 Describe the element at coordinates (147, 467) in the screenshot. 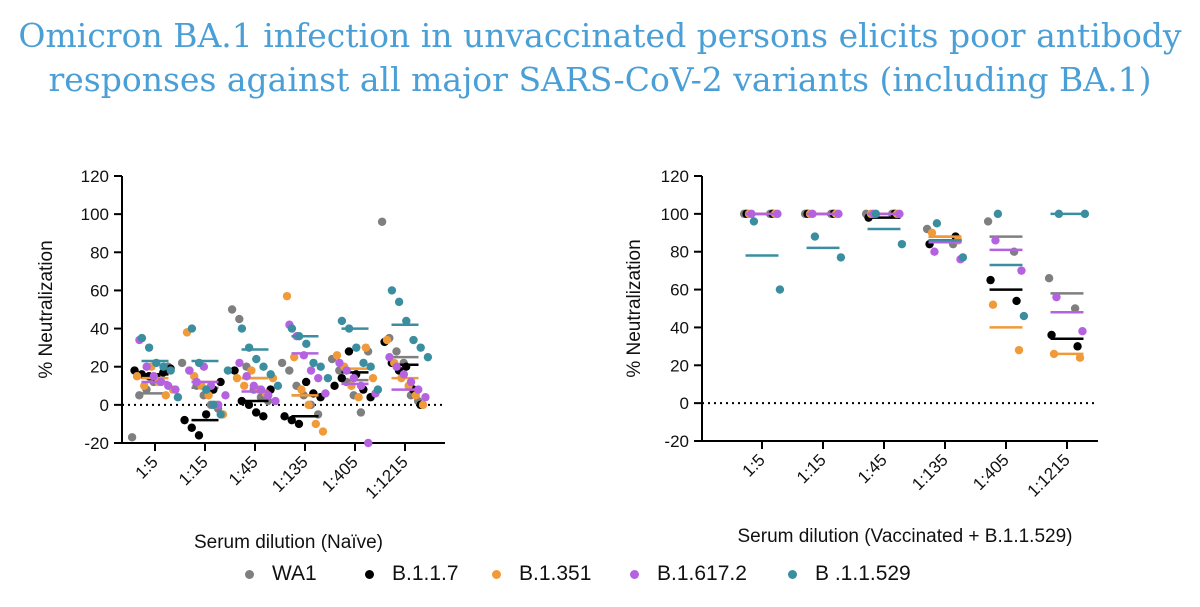

I see `x-tick-label: 1:5` at that location.